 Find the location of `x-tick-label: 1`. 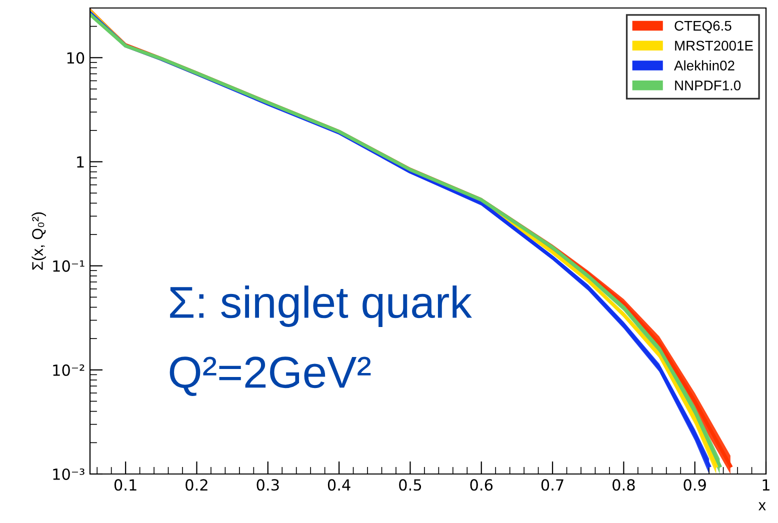

x-tick-label: 1 is located at coordinates (766, 484).